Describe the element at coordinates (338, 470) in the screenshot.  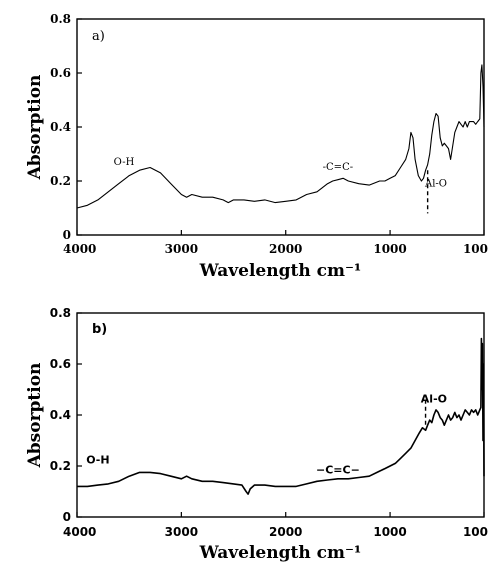
I see `band-annotation: −C=C−` at that location.